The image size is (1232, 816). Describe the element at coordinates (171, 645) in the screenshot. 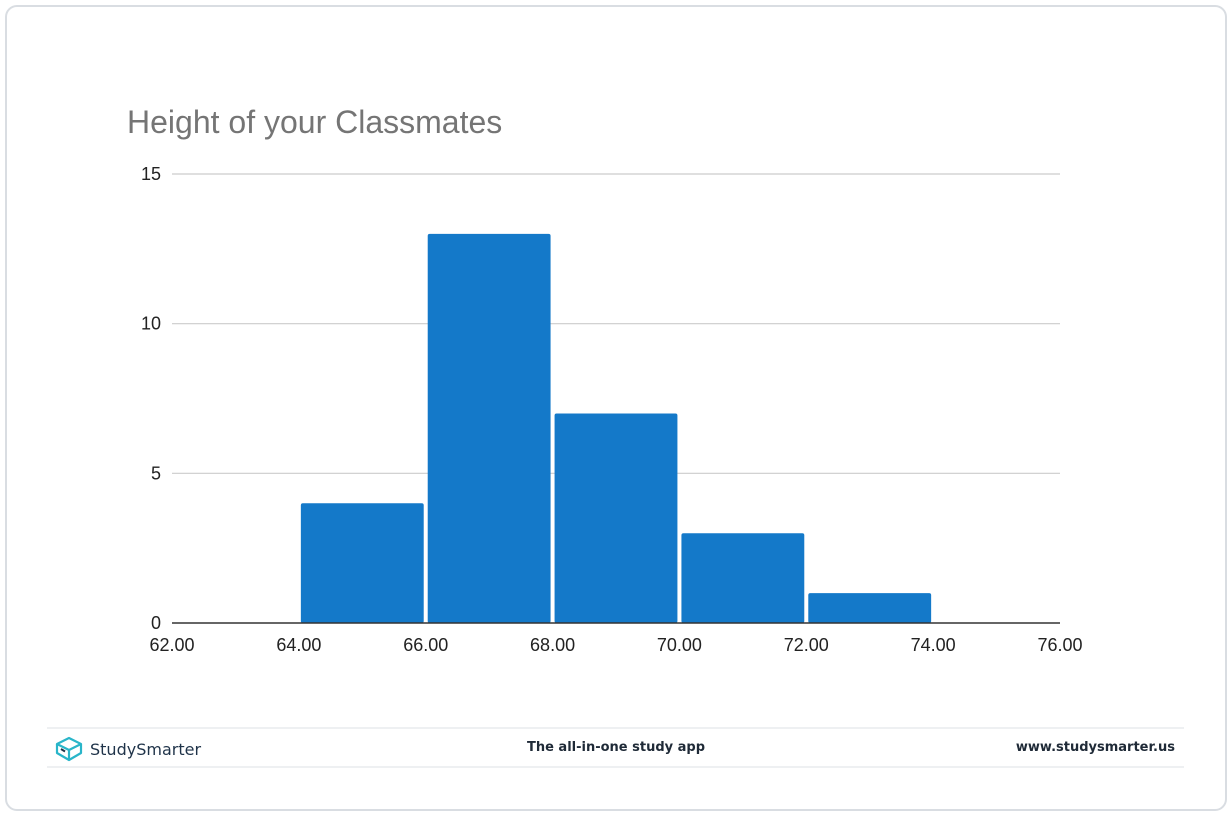

I see `x-tick-label: 62.00` at that location.